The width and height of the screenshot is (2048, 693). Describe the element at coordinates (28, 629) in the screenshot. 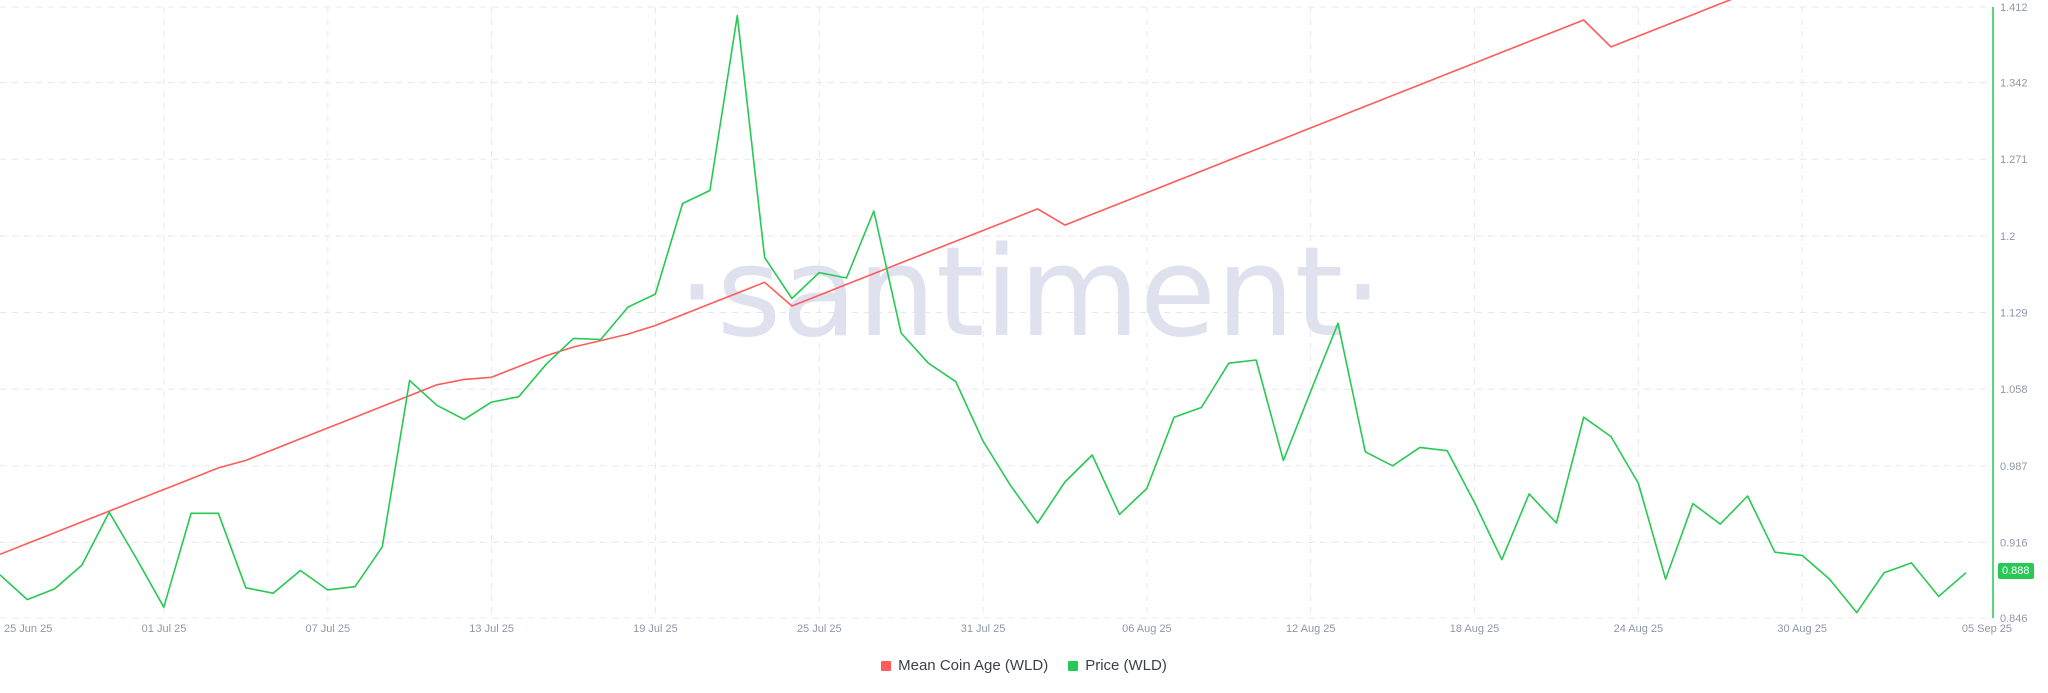

I see `x-tick-label: 25 Jun 25` at that location.